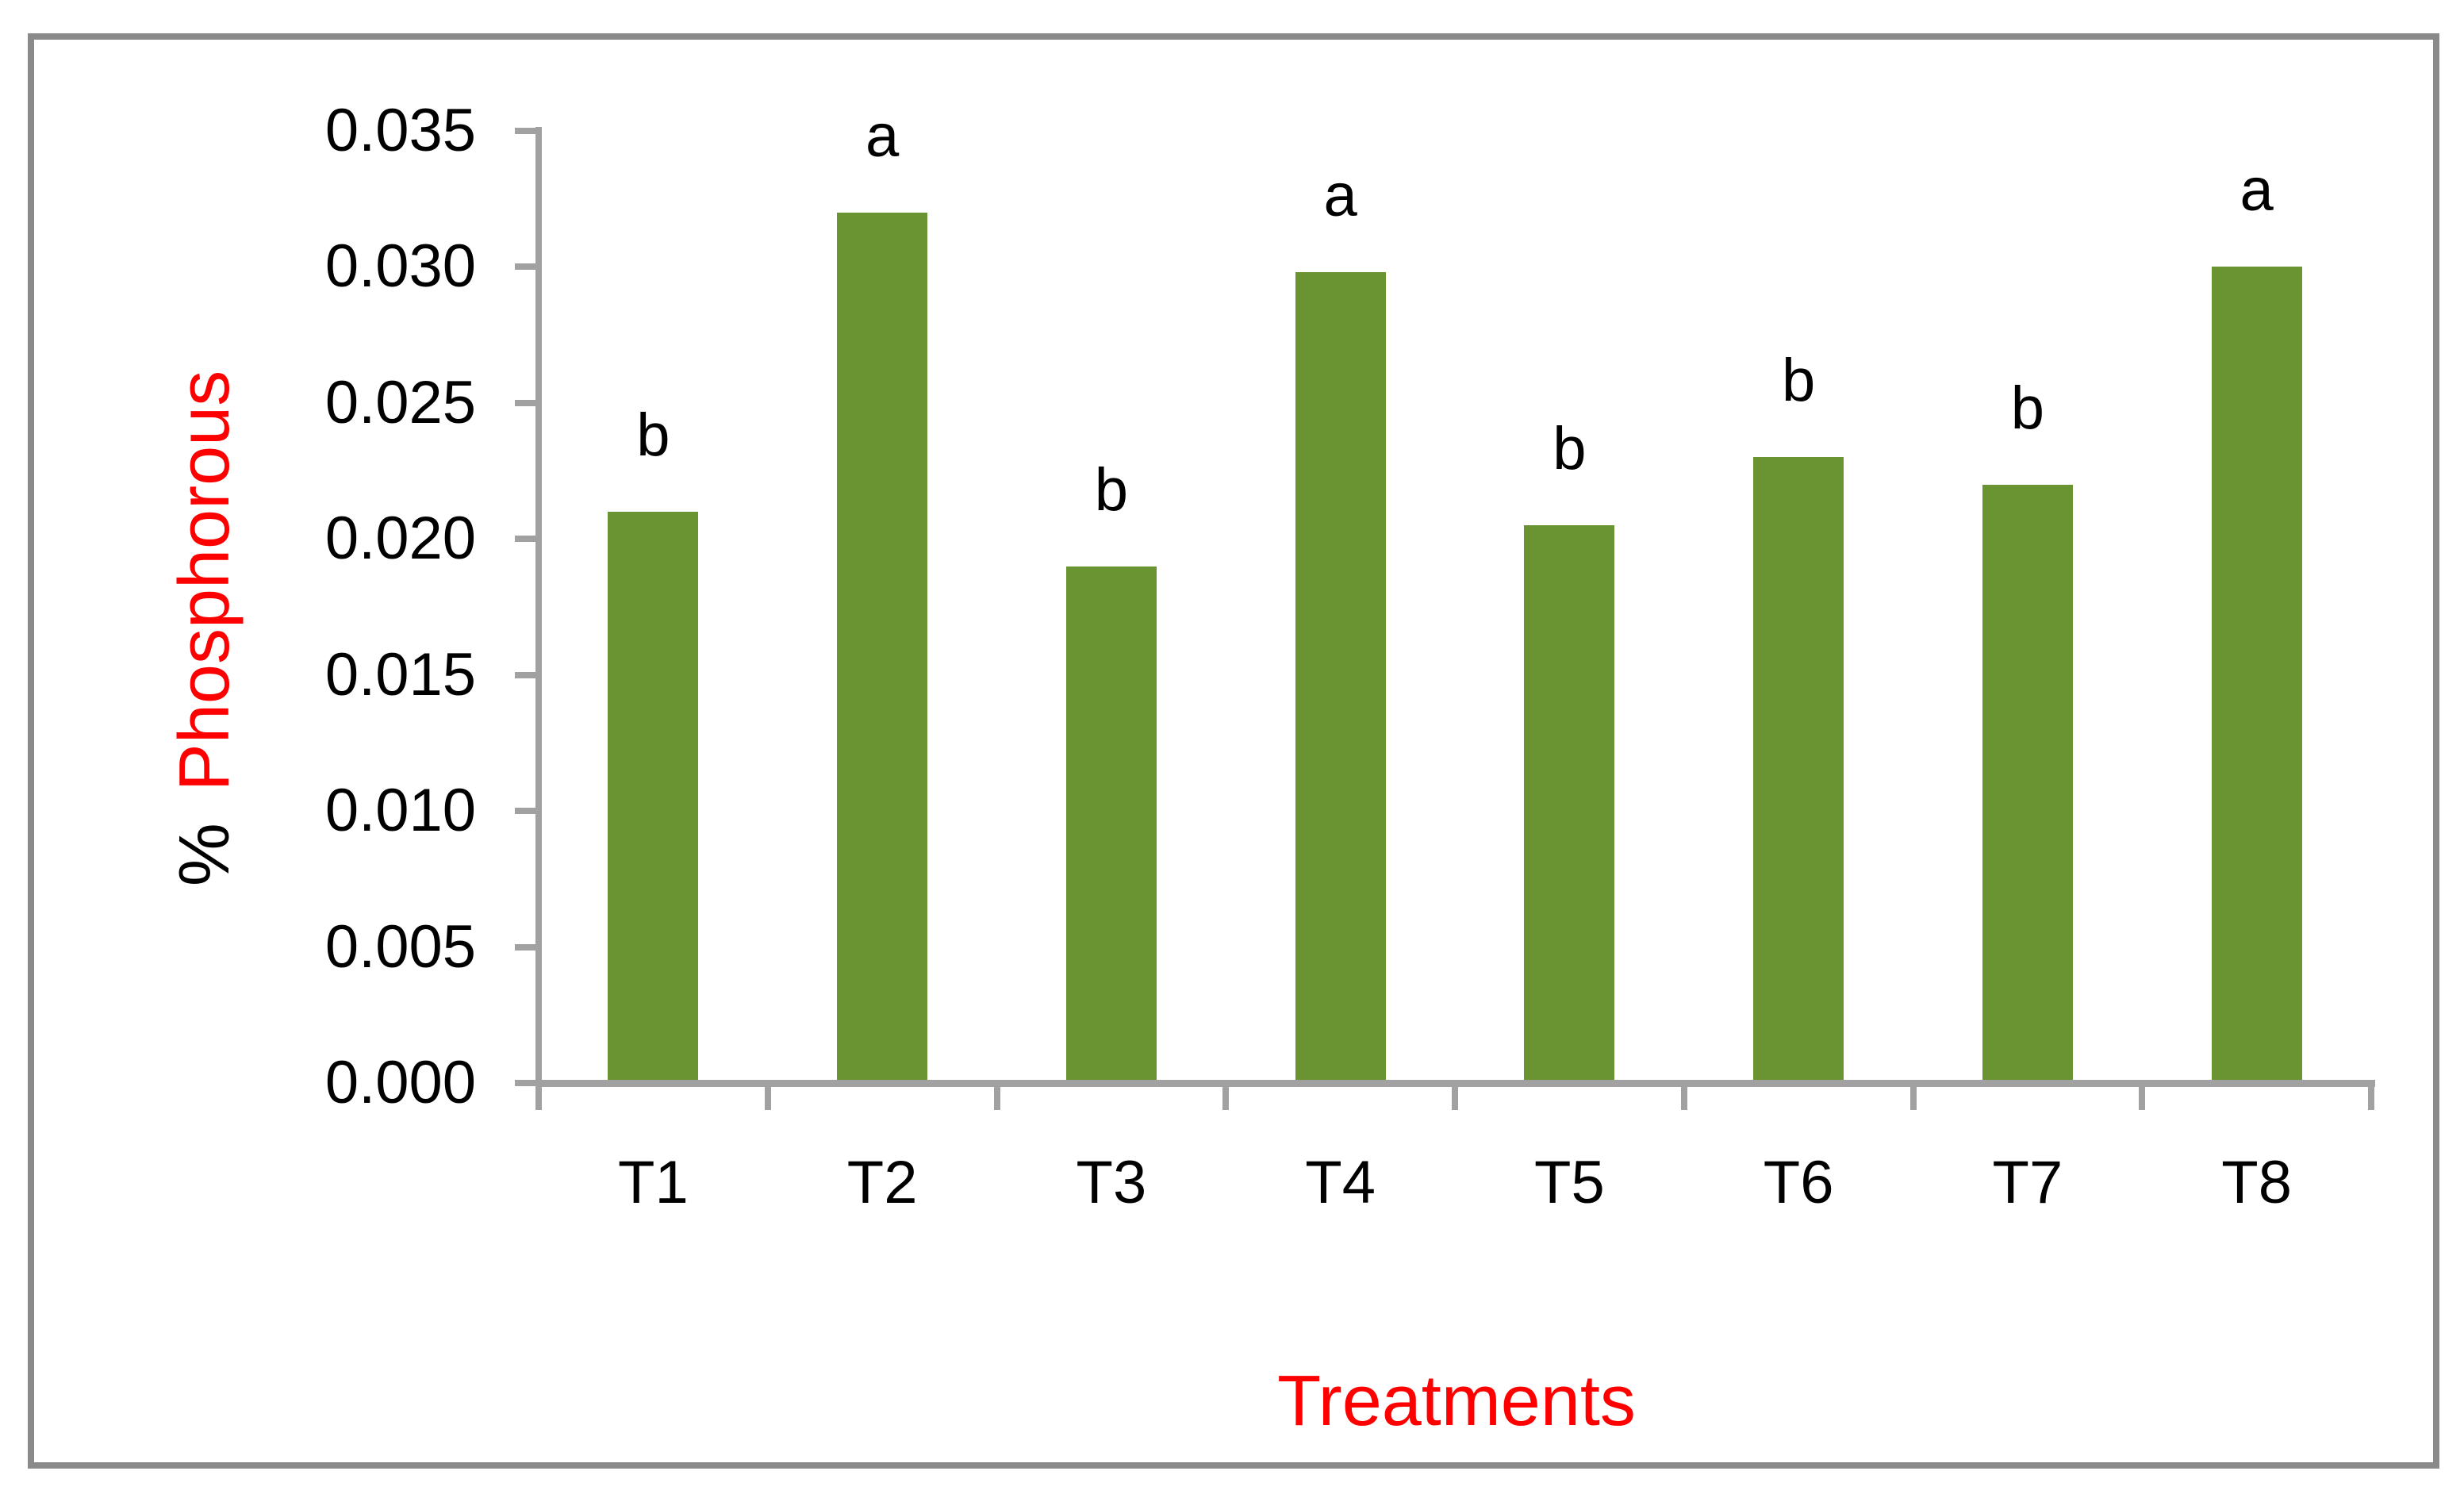 The height and width of the screenshot is (1494, 2464). What do you see at coordinates (653, 1182) in the screenshot?
I see `x-tick-label: T1` at bounding box center [653, 1182].